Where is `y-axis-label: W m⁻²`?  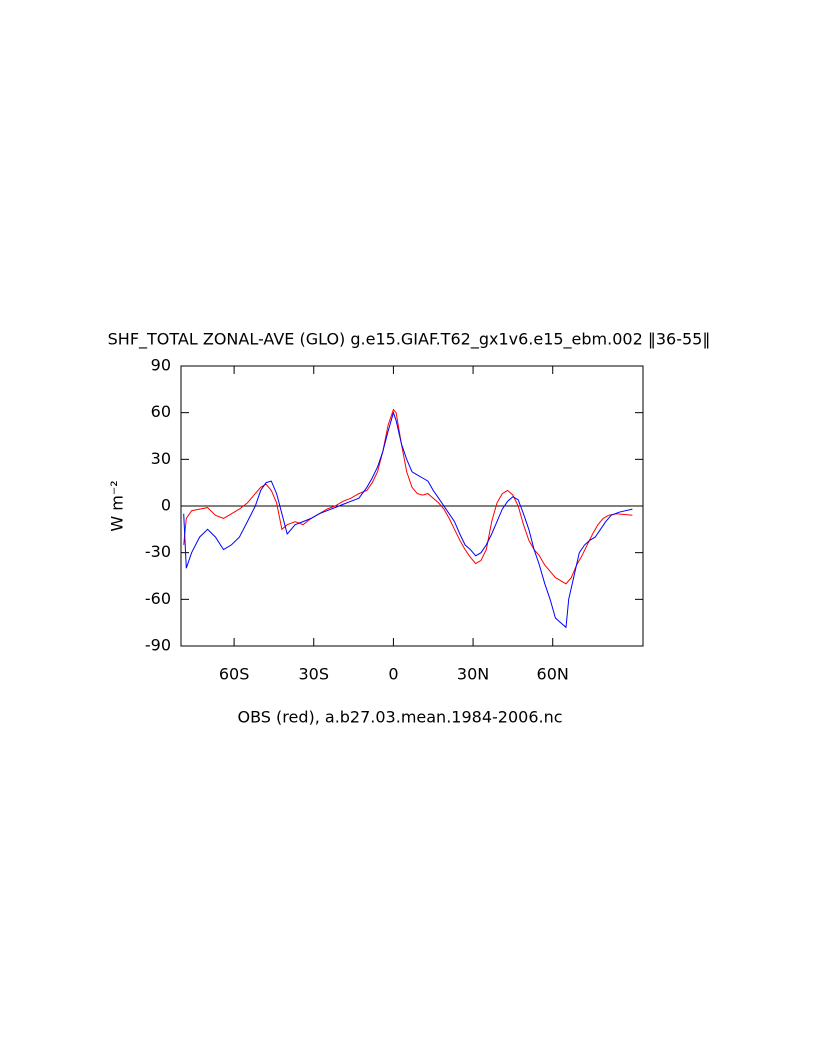 y-axis-label: W m⁻² is located at coordinates (117, 505).